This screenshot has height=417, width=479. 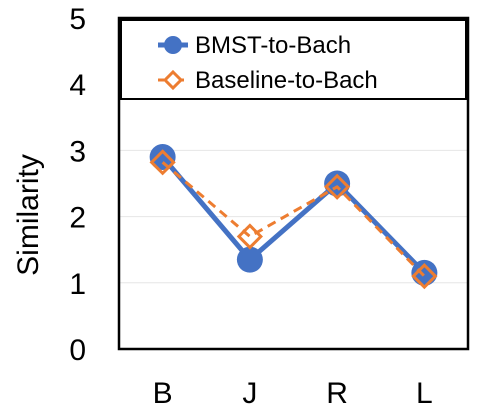 I want to click on legend-marker-bmst, so click(x=173, y=45).